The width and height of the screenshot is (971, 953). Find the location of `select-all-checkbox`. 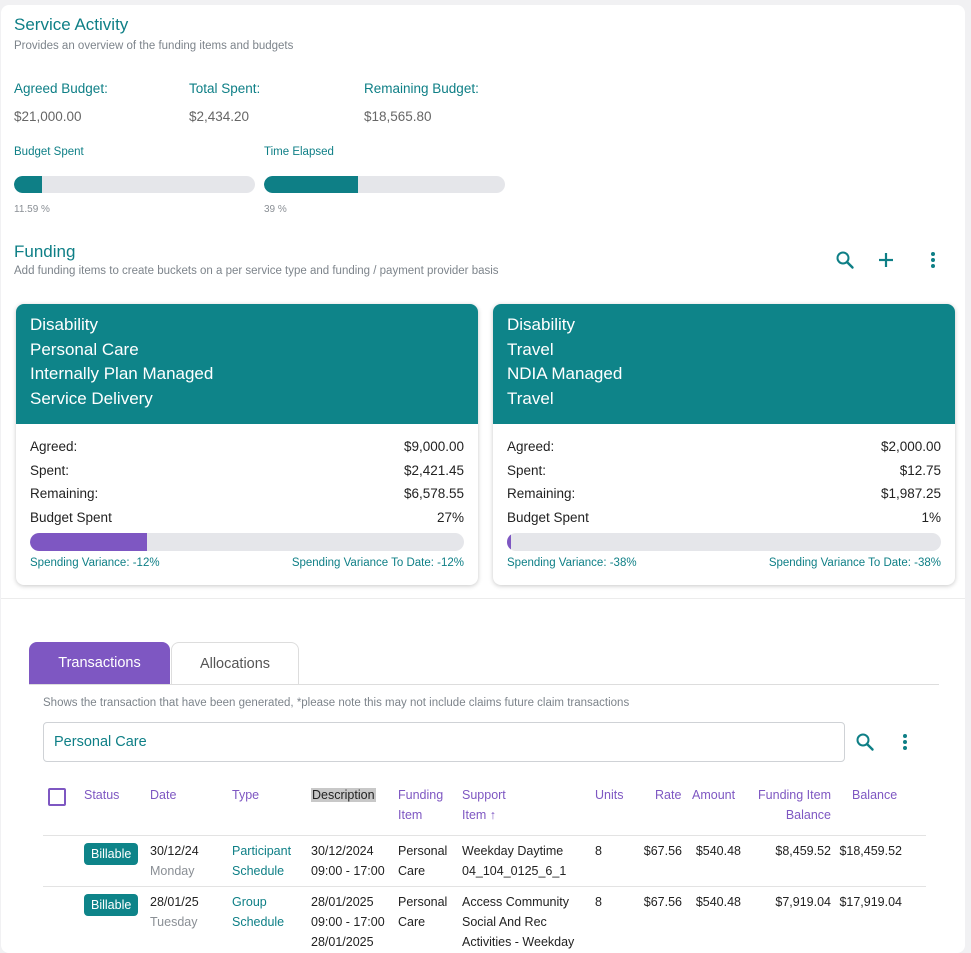

select-all-checkbox is located at coordinates (57, 797).